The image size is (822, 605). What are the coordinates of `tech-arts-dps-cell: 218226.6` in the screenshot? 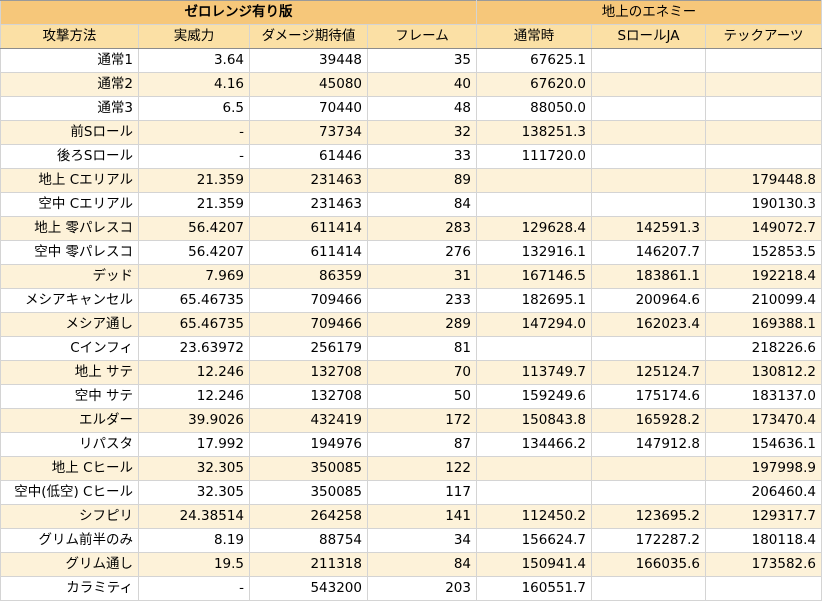 It's located at (763, 348).